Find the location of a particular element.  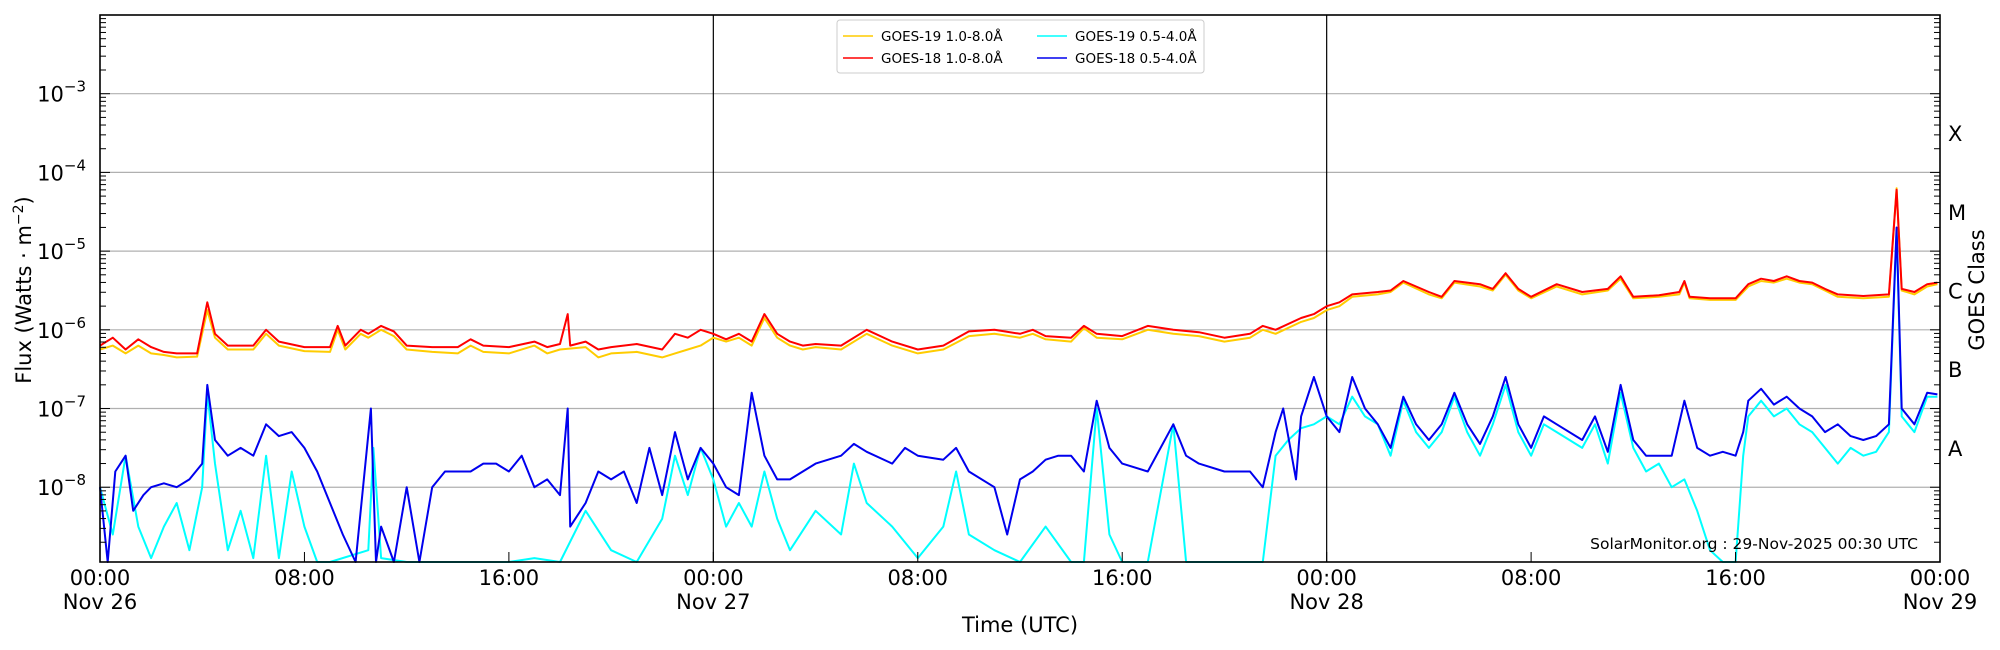

credit-annotation: SolarMonitor.org : 29-Nov-2025 00:30 UTC is located at coordinates (1754, 544).